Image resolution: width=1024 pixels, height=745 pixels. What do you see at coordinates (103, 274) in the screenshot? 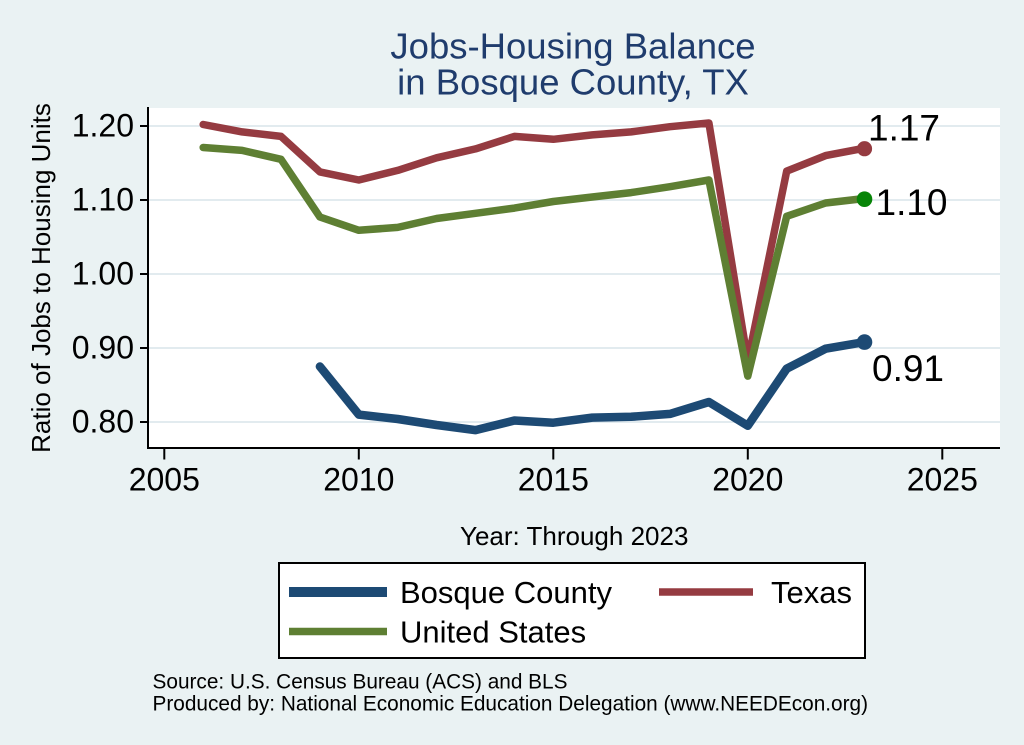
I see `svg-text: 1.00` at bounding box center [103, 274].